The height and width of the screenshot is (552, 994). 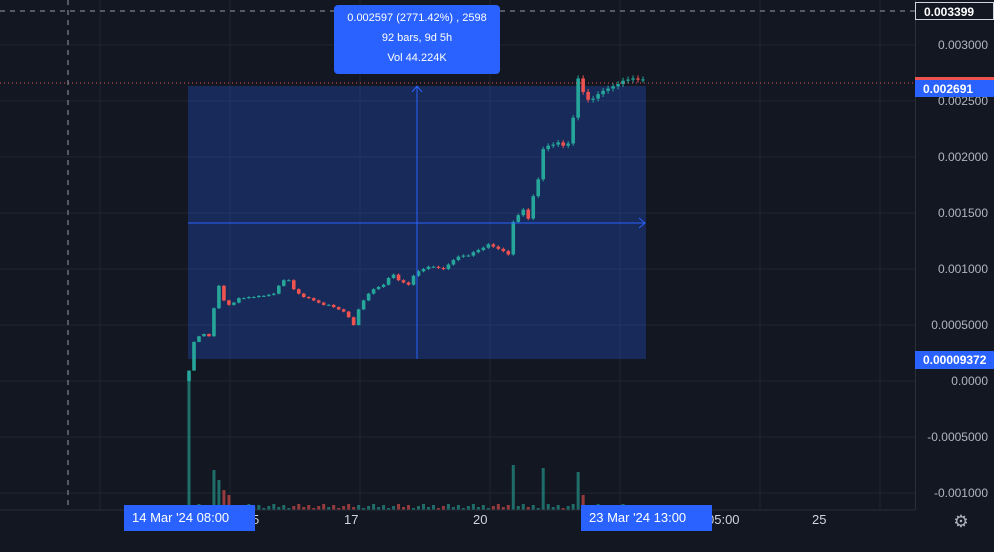 What do you see at coordinates (256, 519) in the screenshot?
I see `time-tick: 5` at bounding box center [256, 519].